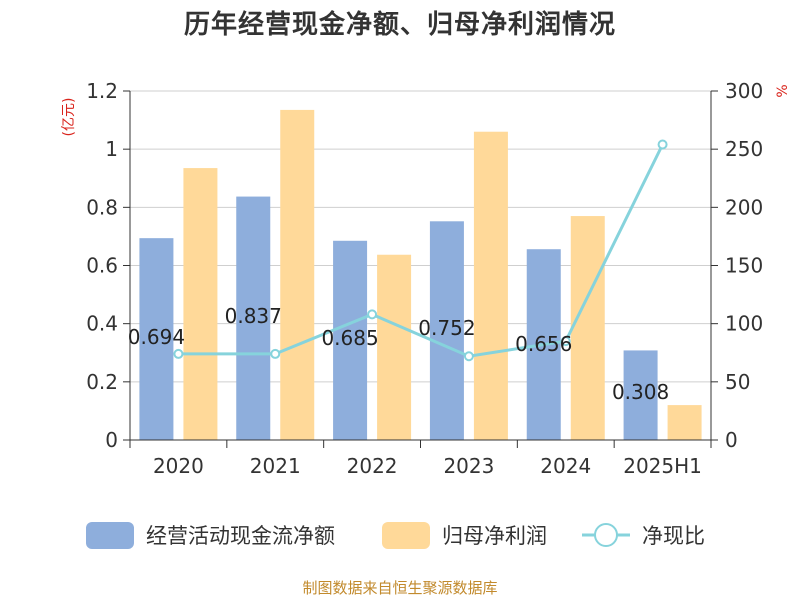 The height and width of the screenshot is (600, 800). What do you see at coordinates (640, 392) in the screenshot?
I see `data-label: 0.308` at bounding box center [640, 392].